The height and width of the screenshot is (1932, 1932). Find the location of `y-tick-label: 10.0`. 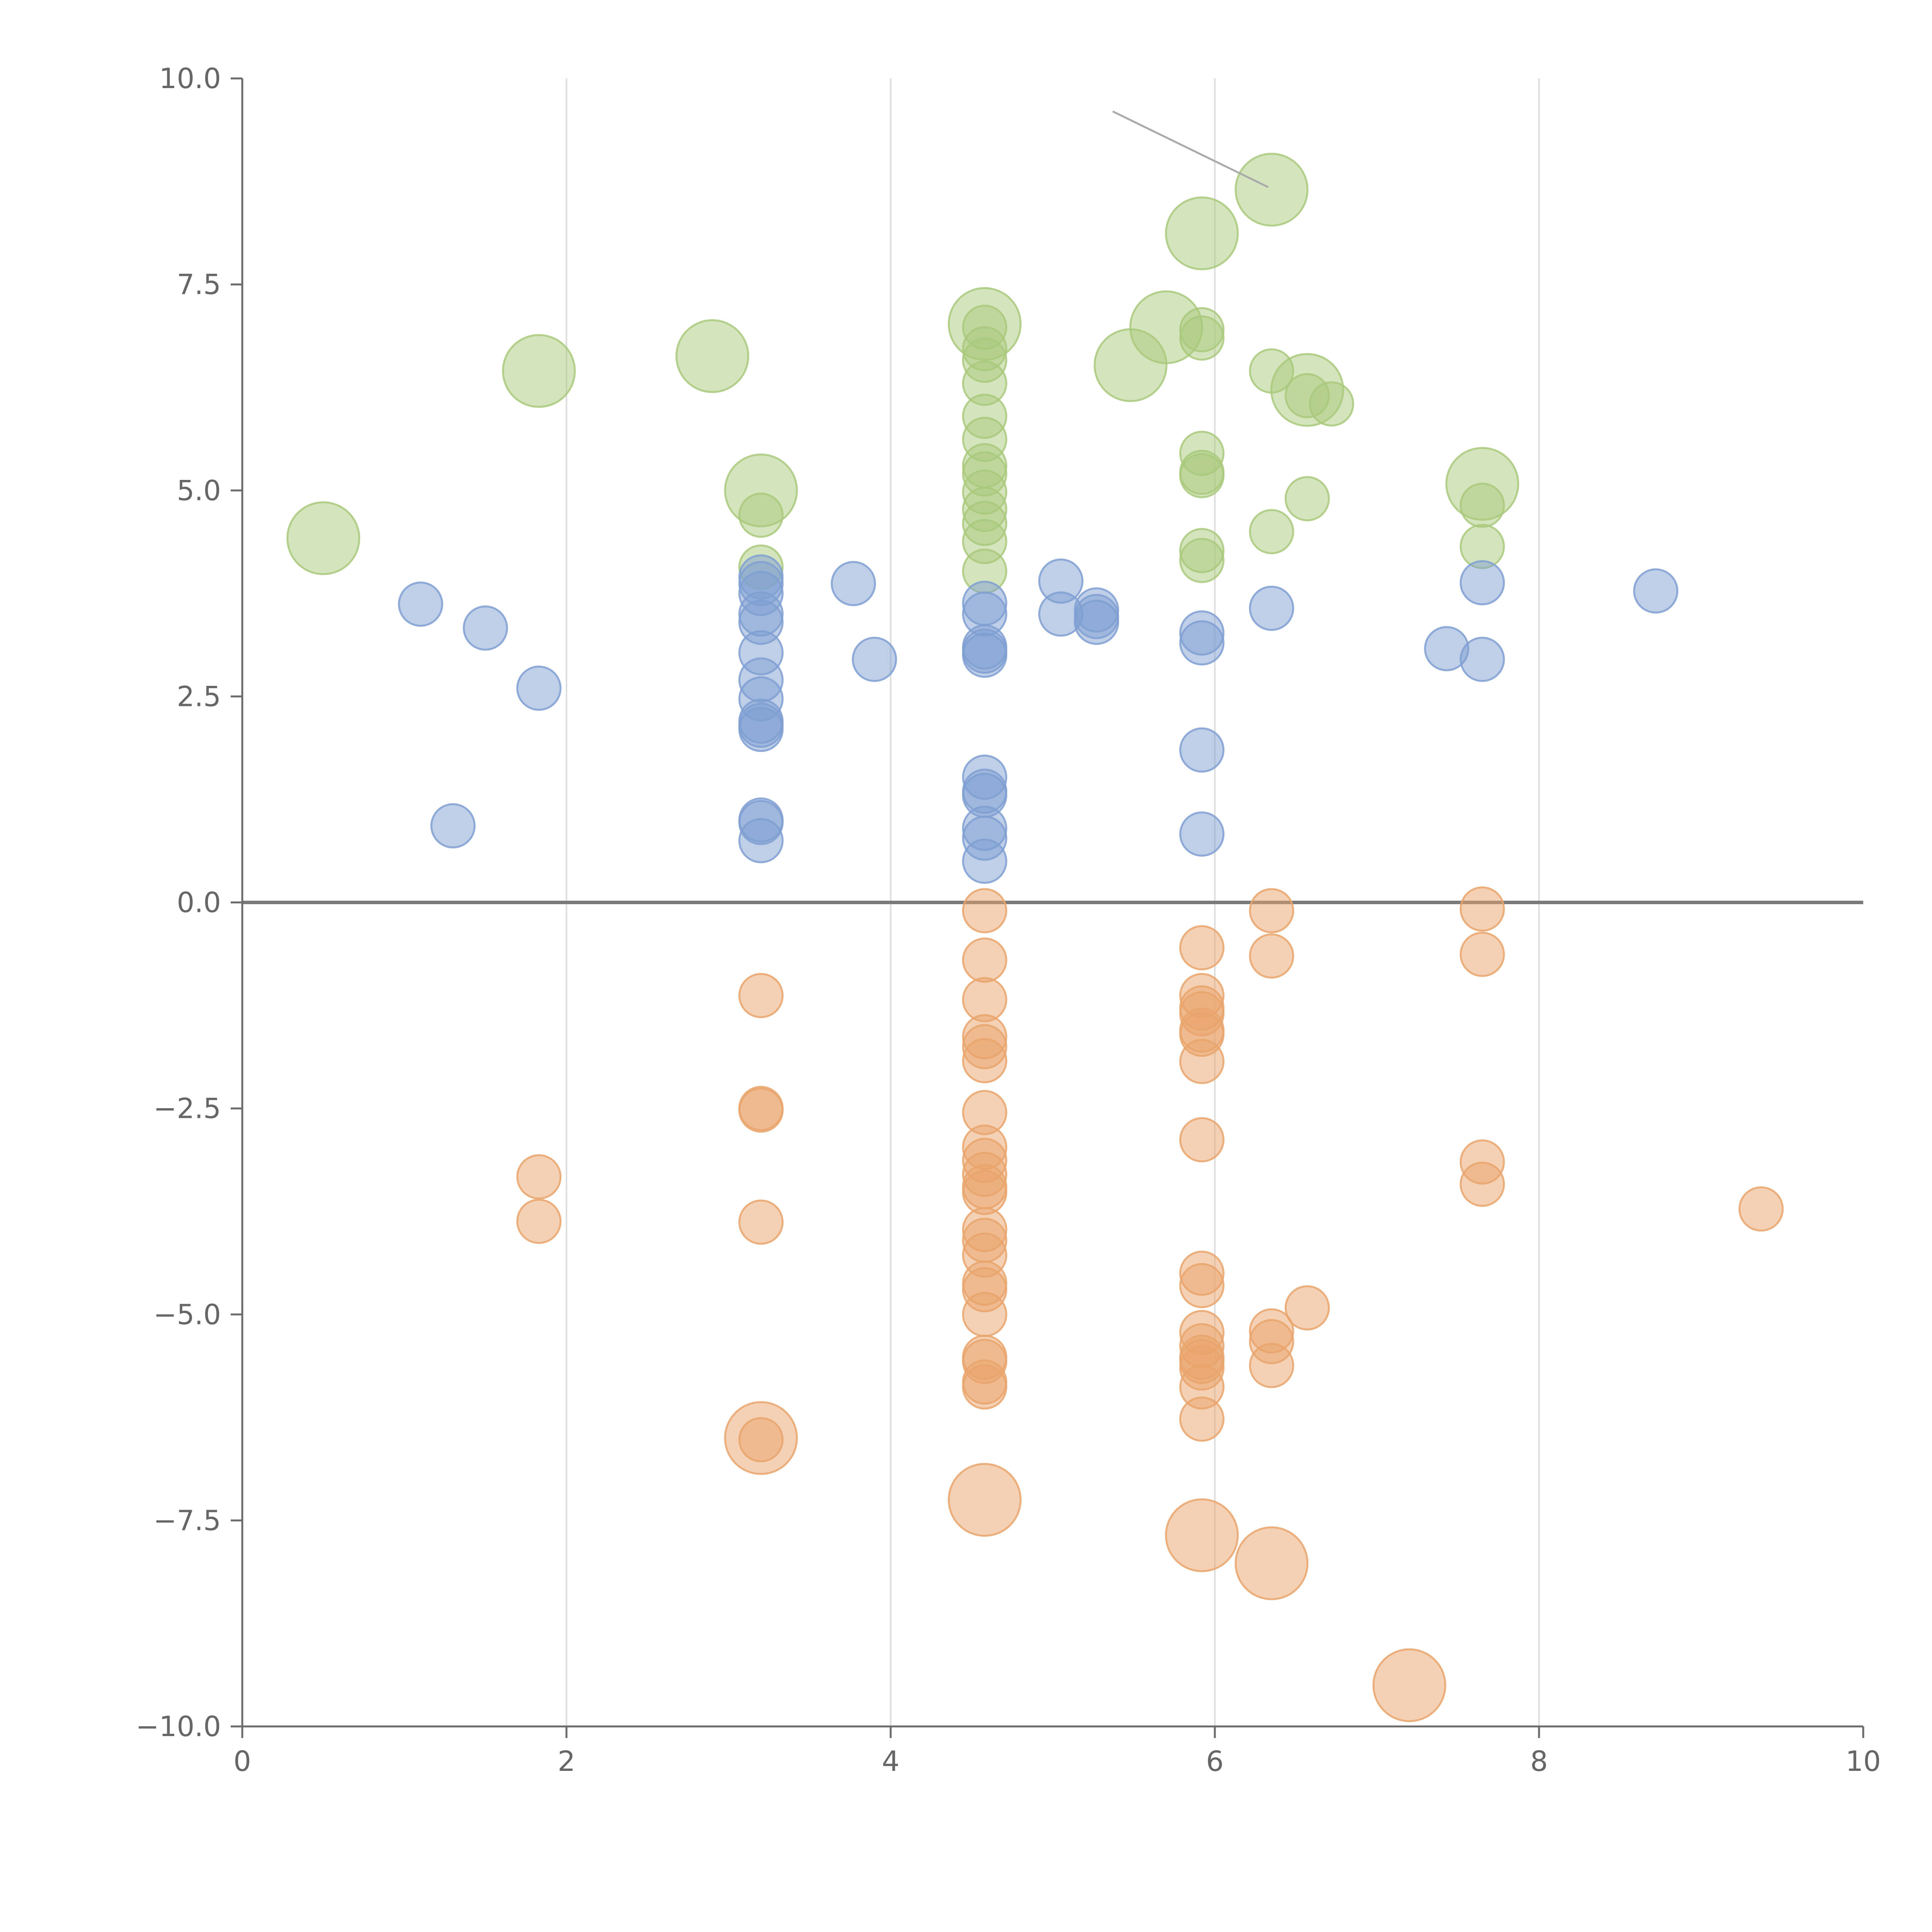

y-tick-label: 10.0 is located at coordinates (190, 78).